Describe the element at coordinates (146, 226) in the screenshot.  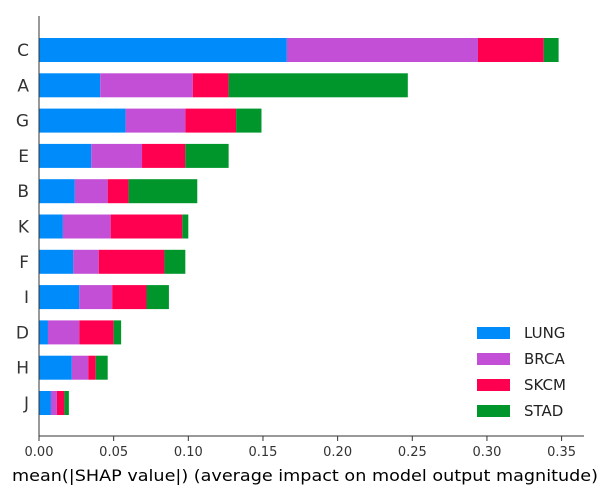
I see `bar-K-skcm` at that location.